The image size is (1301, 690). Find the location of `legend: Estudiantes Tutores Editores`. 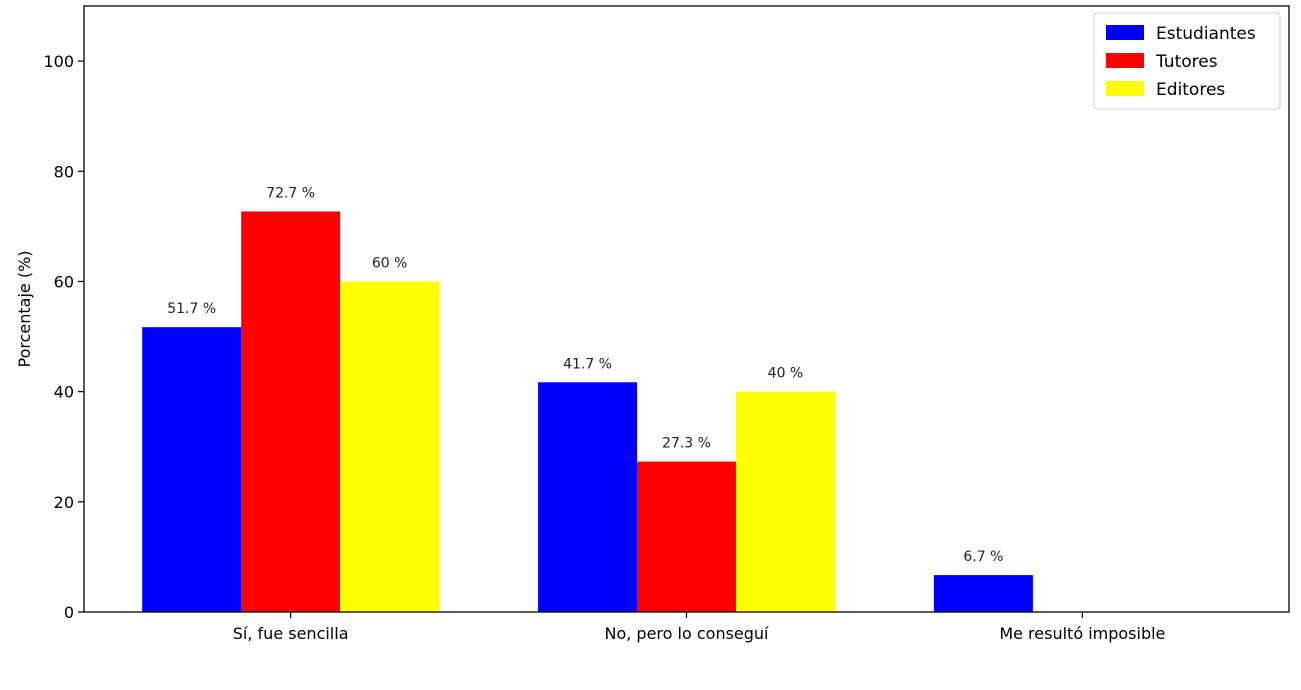

legend: Estudiantes Tutores Editores is located at coordinates (1187, 61).